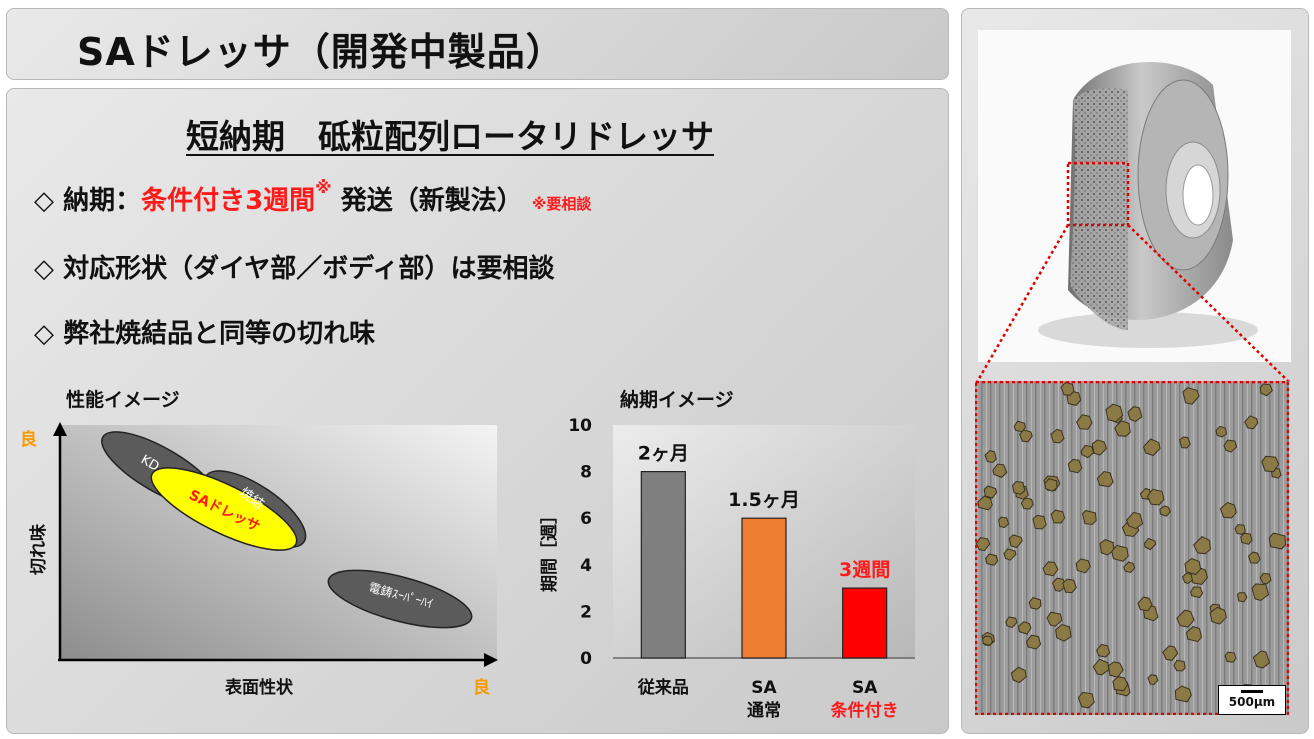  I want to click on scale-bar, so click(1252, 691).